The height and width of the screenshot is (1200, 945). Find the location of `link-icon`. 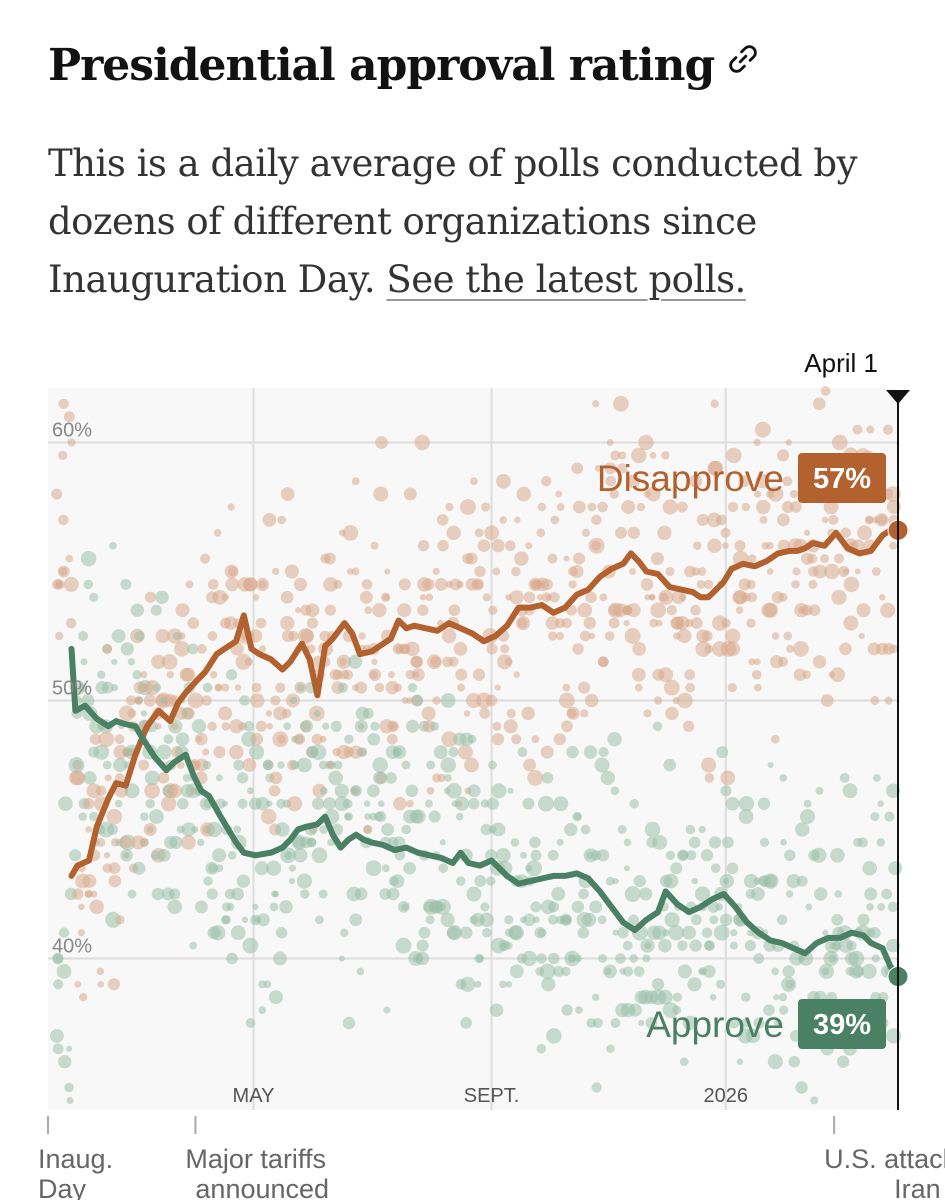

link-icon is located at coordinates (743, 61).